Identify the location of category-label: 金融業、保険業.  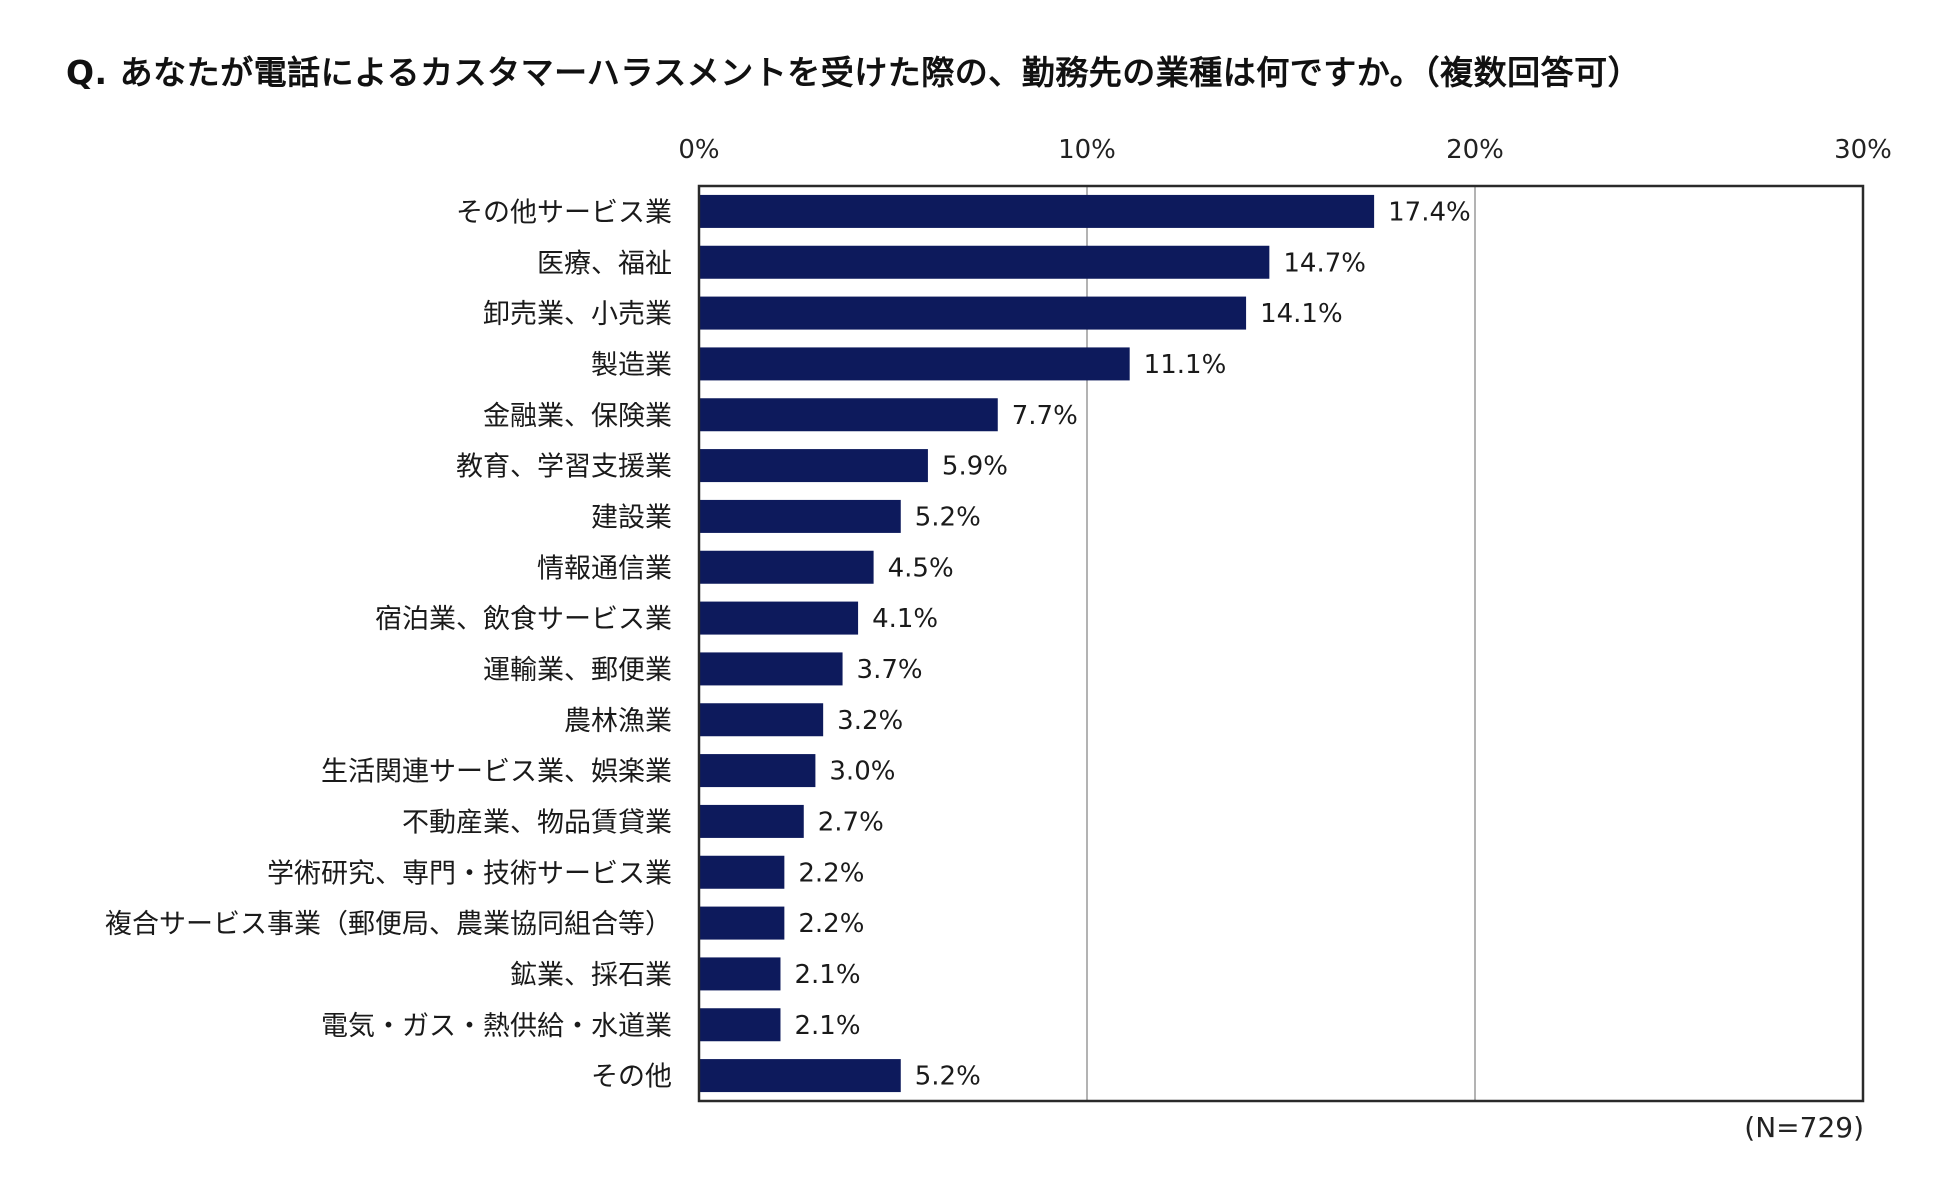
(577, 416).